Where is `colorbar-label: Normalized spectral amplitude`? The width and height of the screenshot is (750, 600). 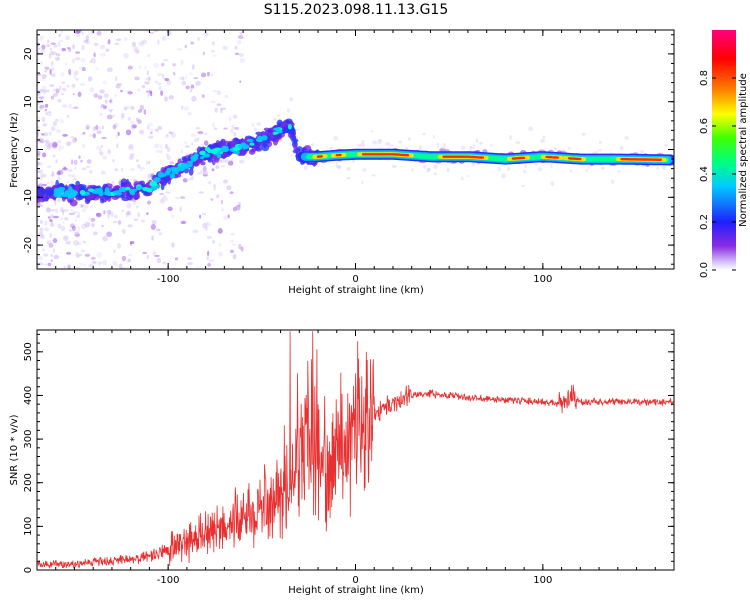
colorbar-label: Normalized spectral amplitude is located at coordinates (743, 150).